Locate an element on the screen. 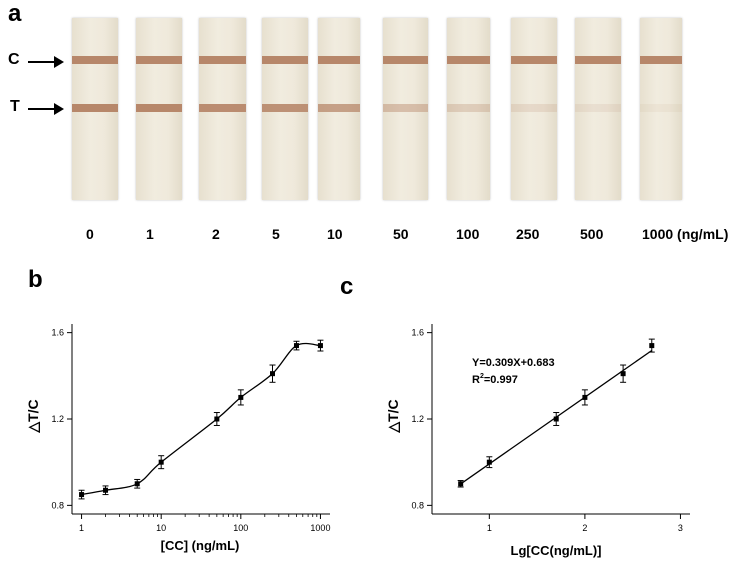 This screenshot has height=561, width=746. chart-b-ylabel: △T/C is located at coordinates (33, 416).